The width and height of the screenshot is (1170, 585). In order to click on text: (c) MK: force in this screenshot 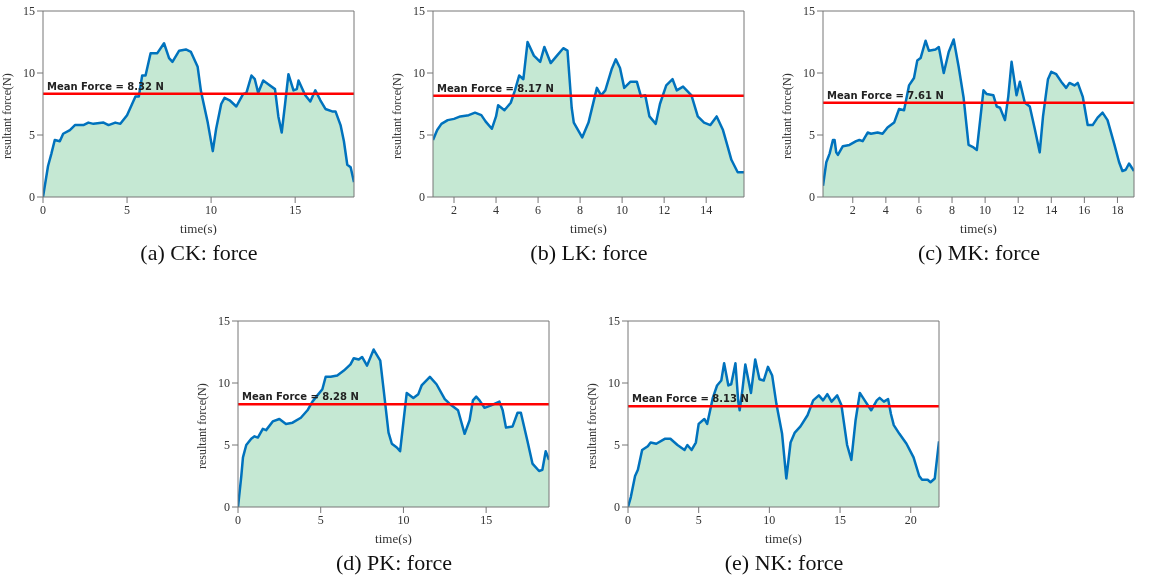, I will do `click(979, 253)`.